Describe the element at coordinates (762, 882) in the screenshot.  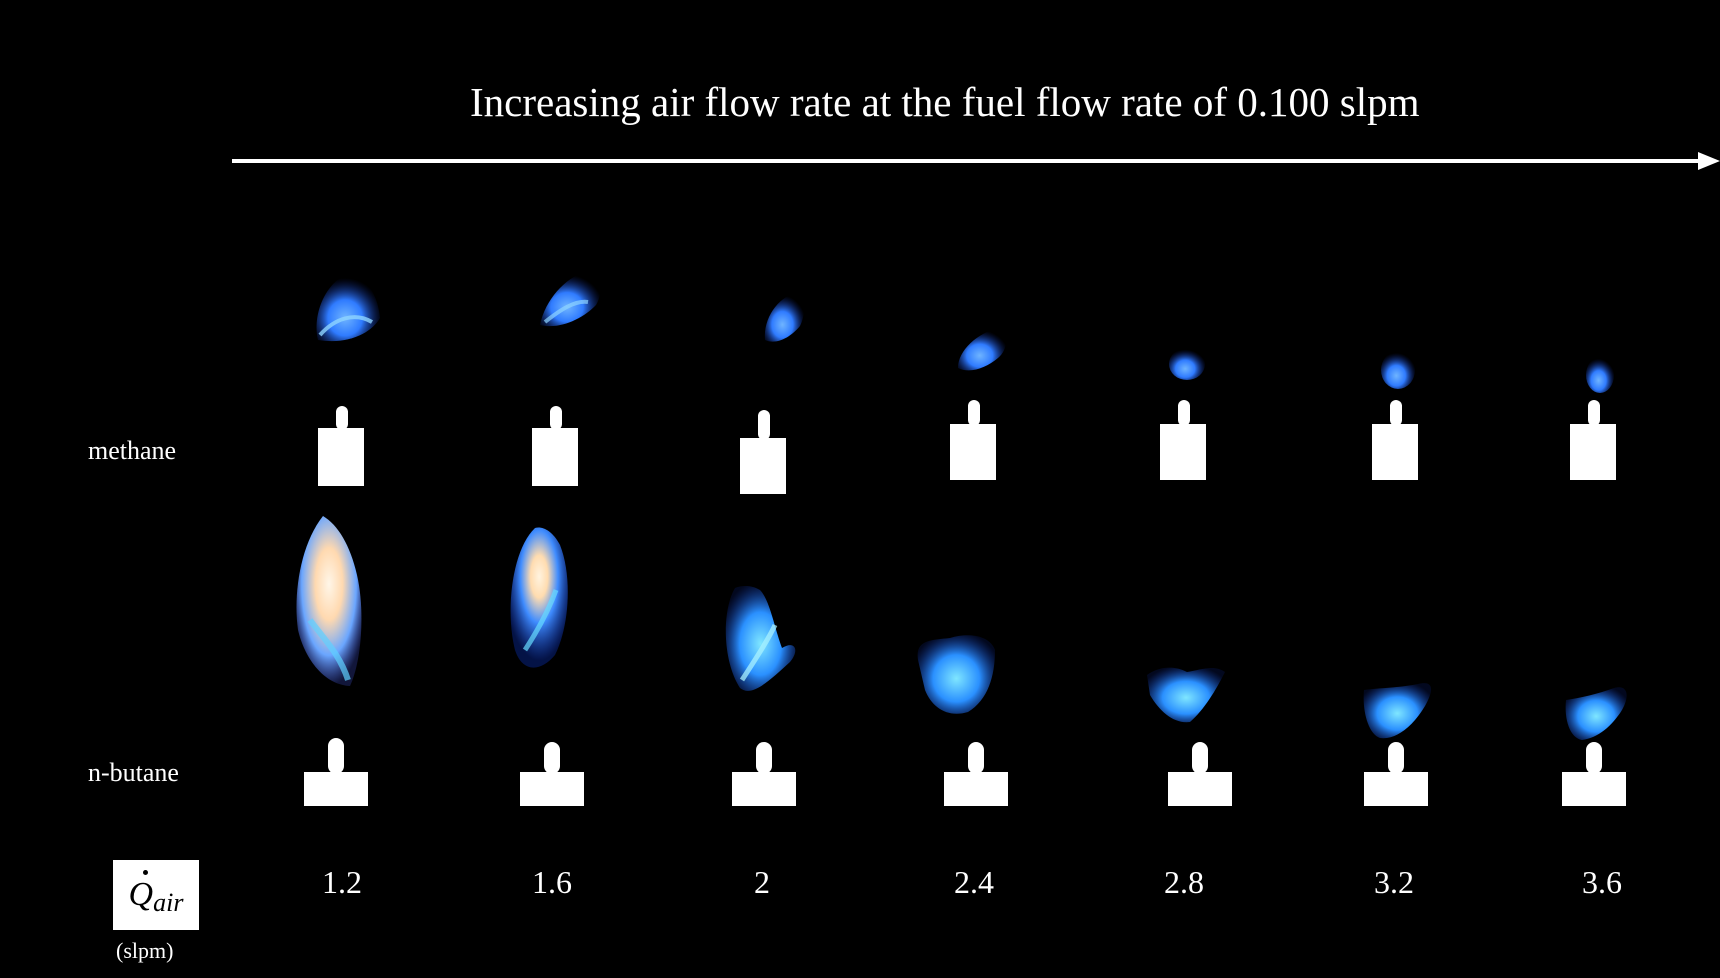
I see `air-flow-value: 2` at that location.